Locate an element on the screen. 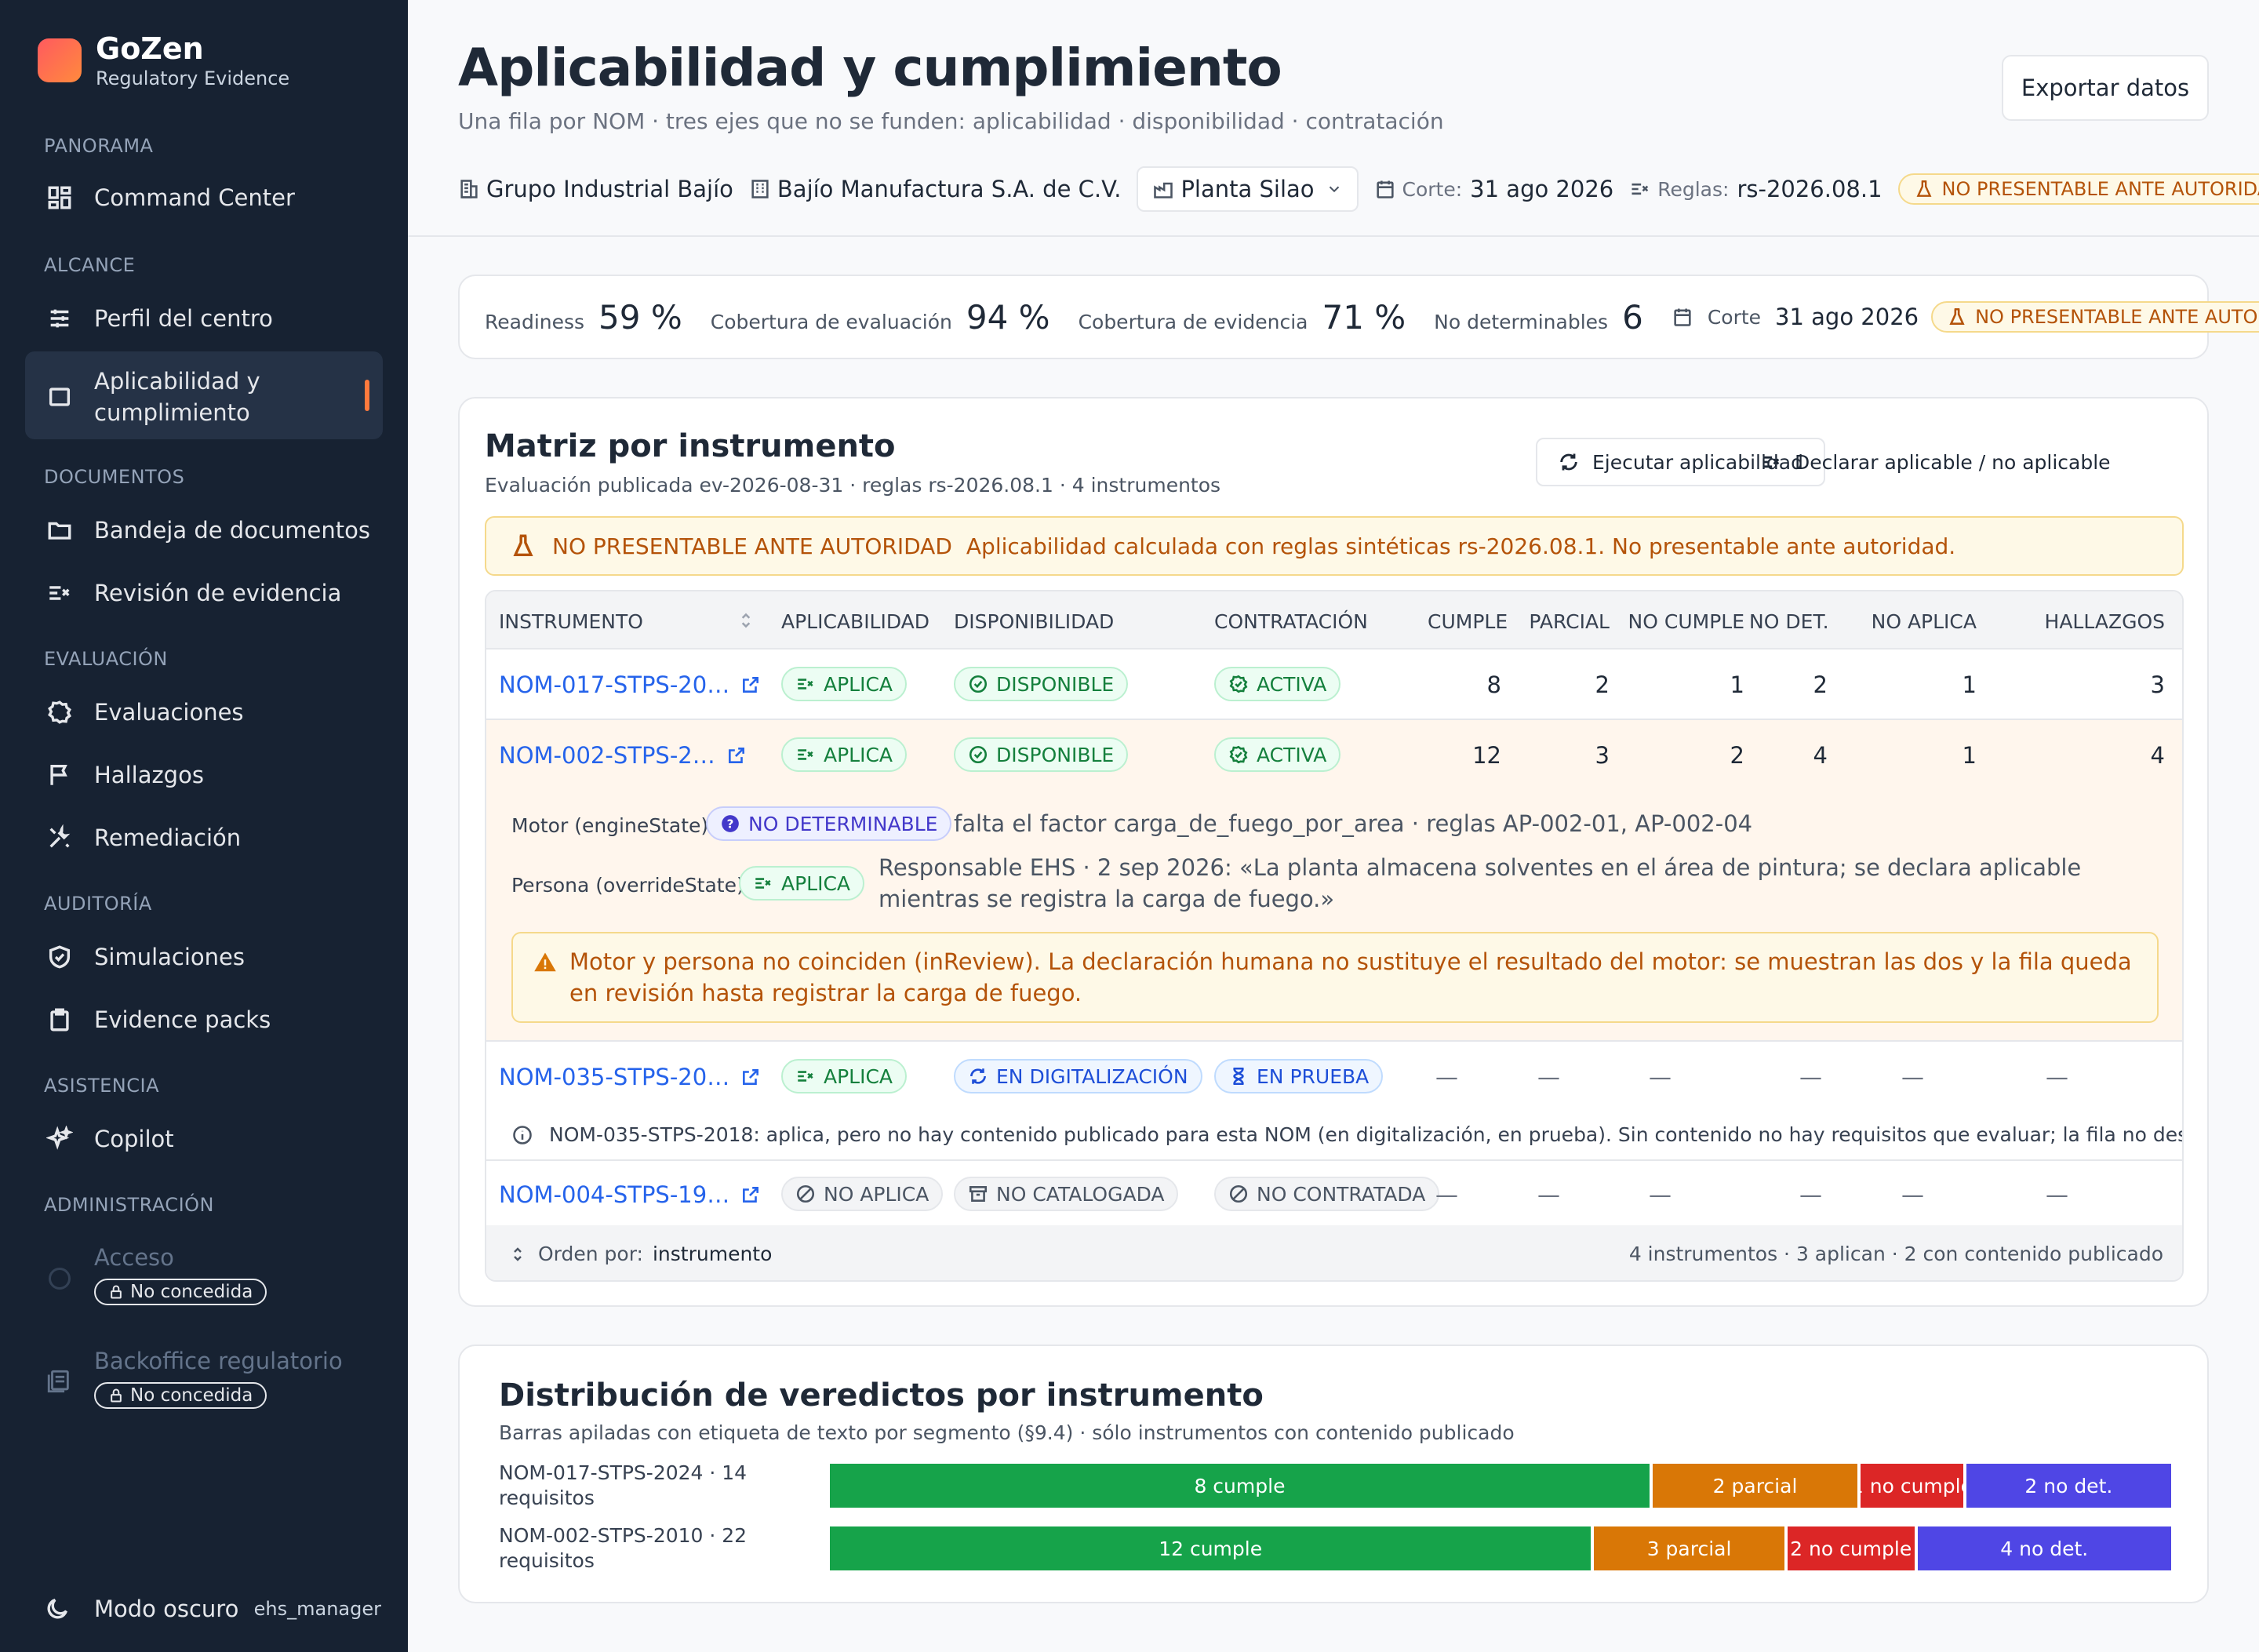  section-alcance: ALCANCE is located at coordinates (90, 265).